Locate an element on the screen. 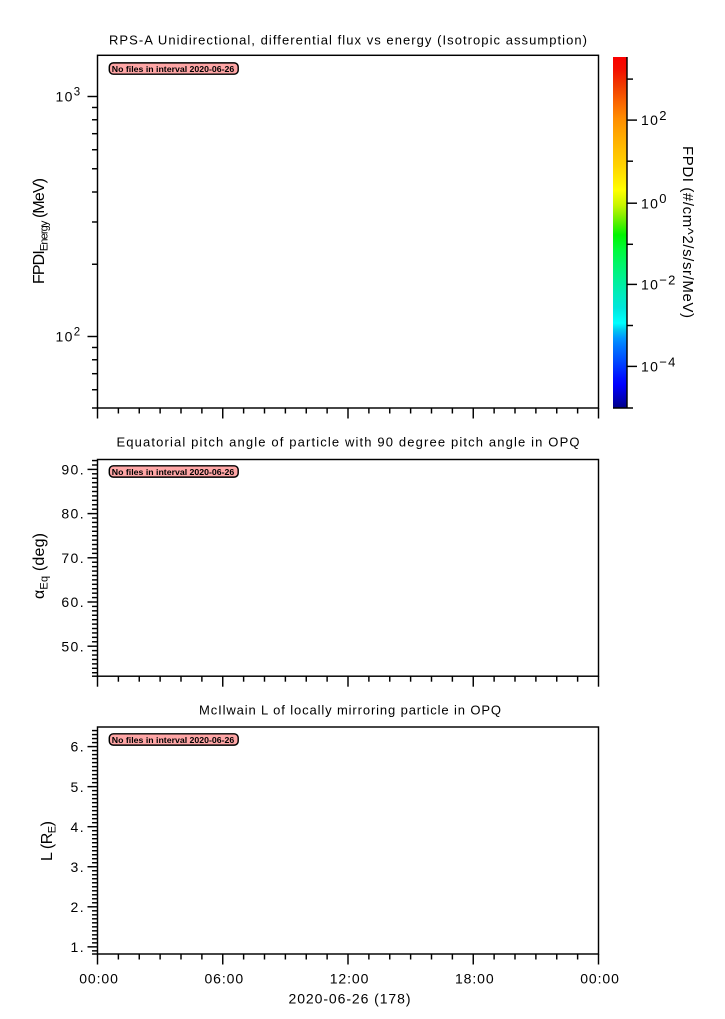  svg-text: 103 is located at coordinates (69, 96).